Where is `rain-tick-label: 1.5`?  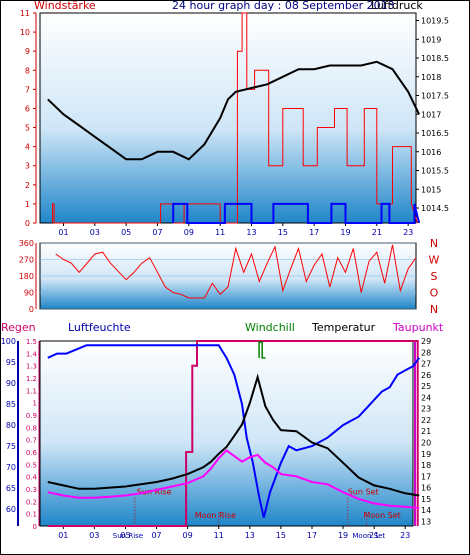
rain-tick-label: 1.5 is located at coordinates (31, 342).